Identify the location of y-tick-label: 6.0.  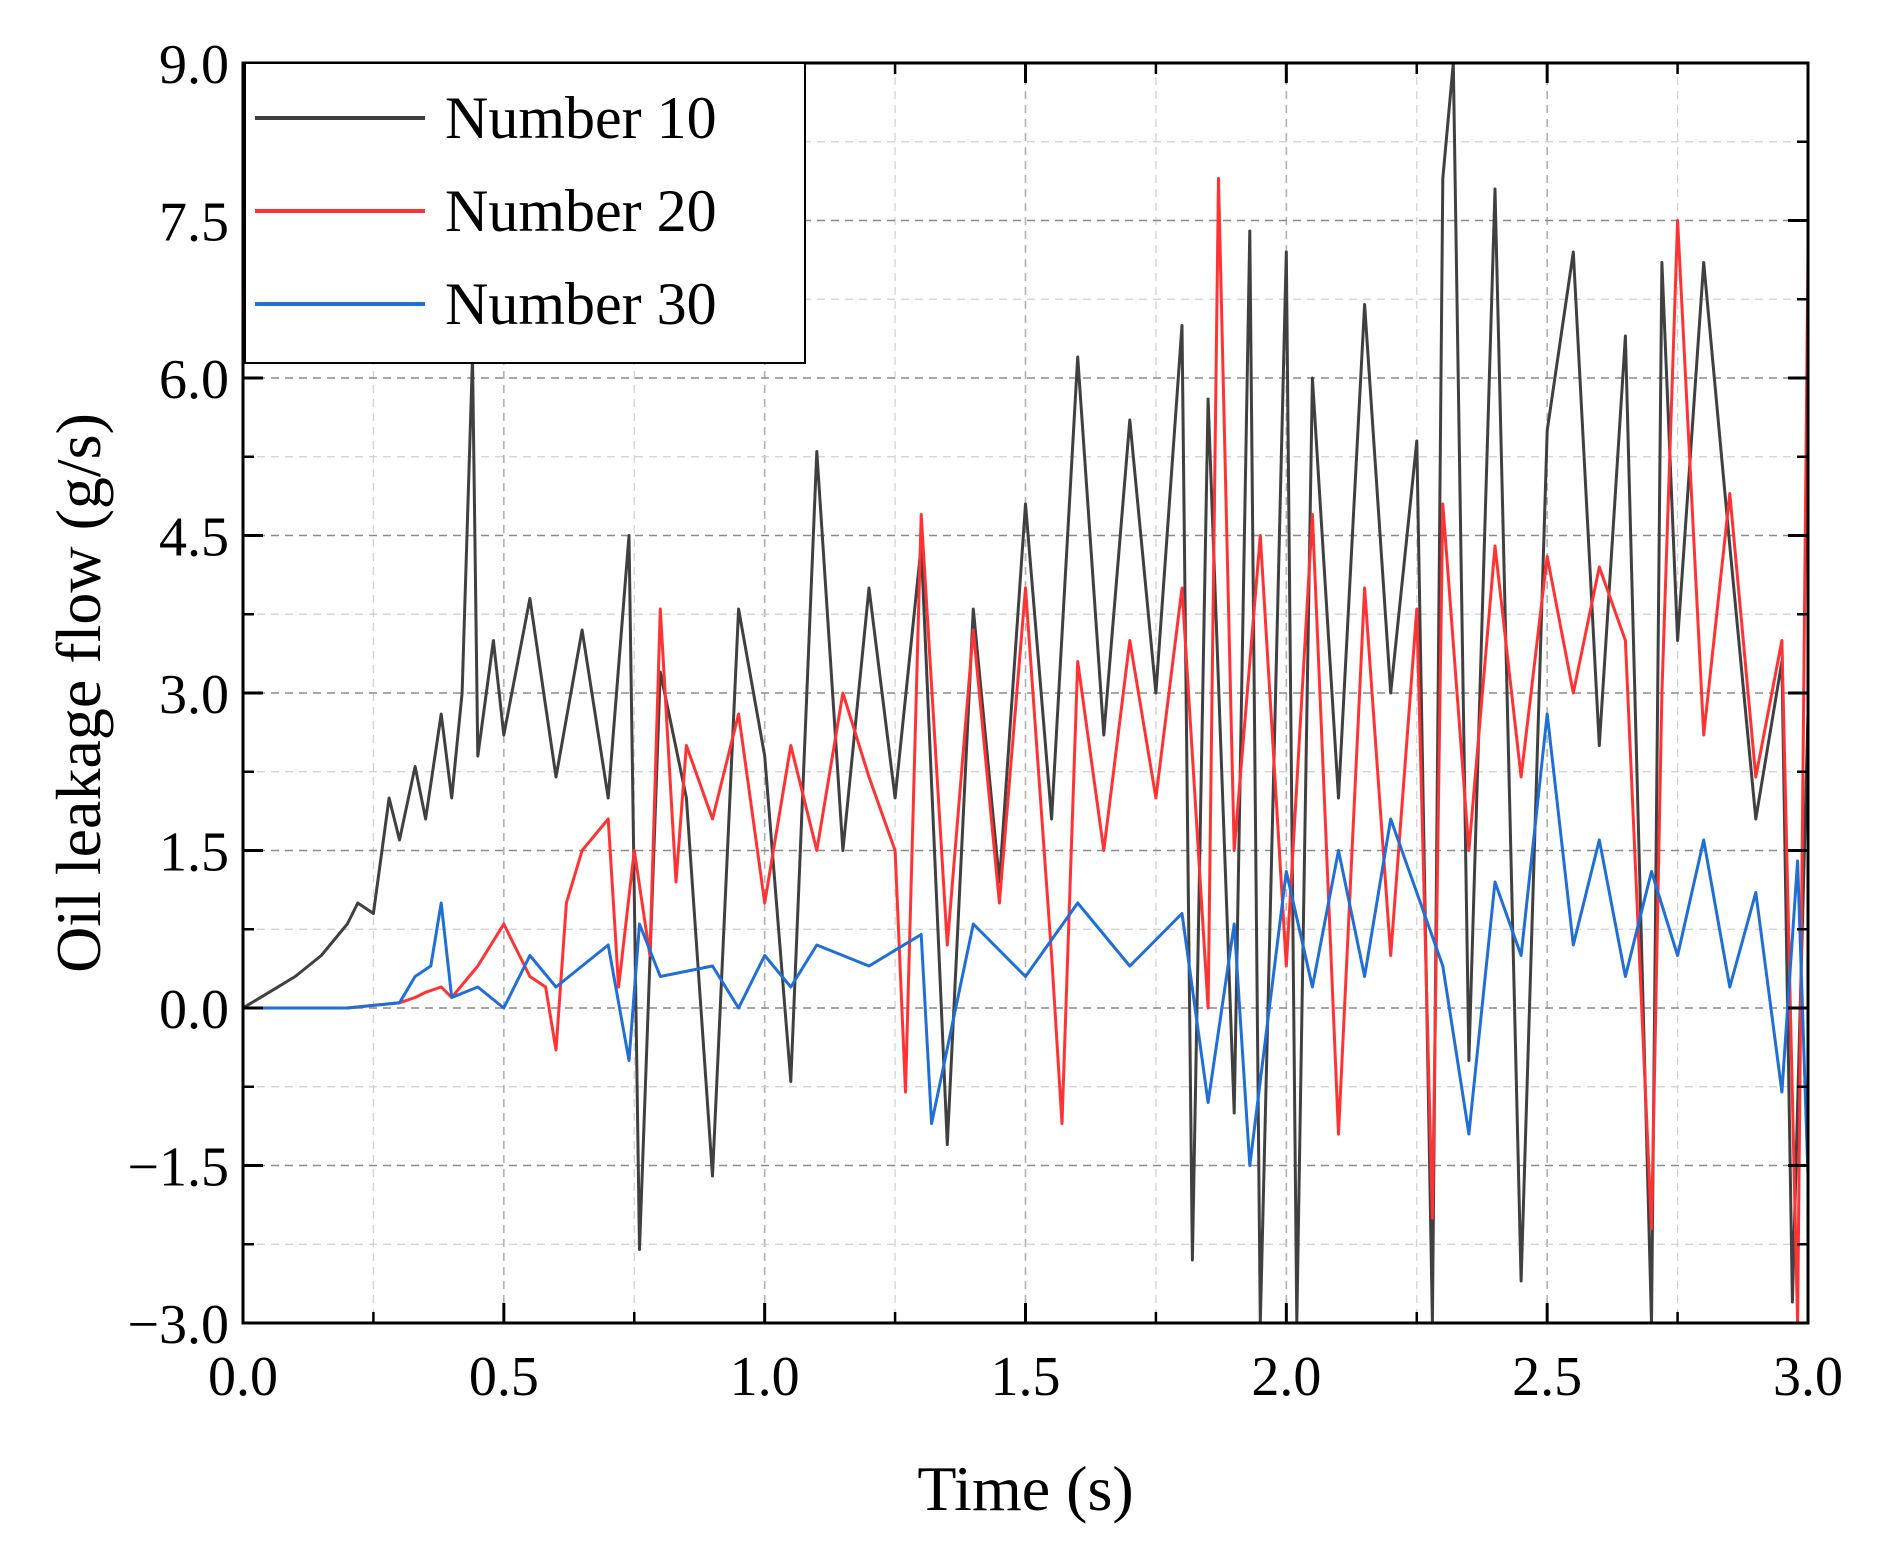
(194, 380).